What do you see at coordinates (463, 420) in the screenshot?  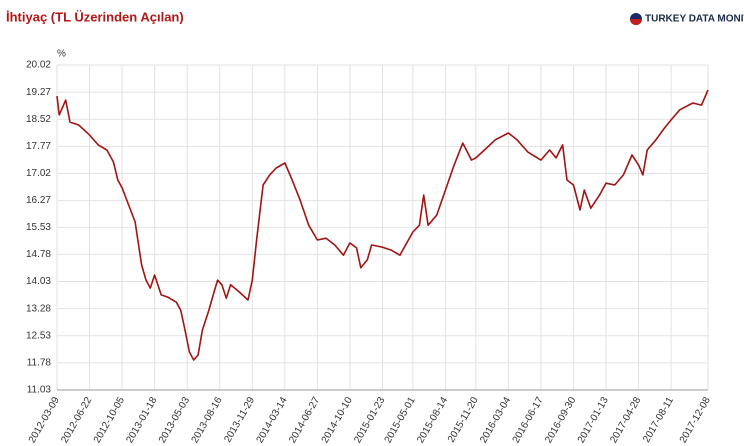 I see `x-tick-label: 2015-11-20` at bounding box center [463, 420].